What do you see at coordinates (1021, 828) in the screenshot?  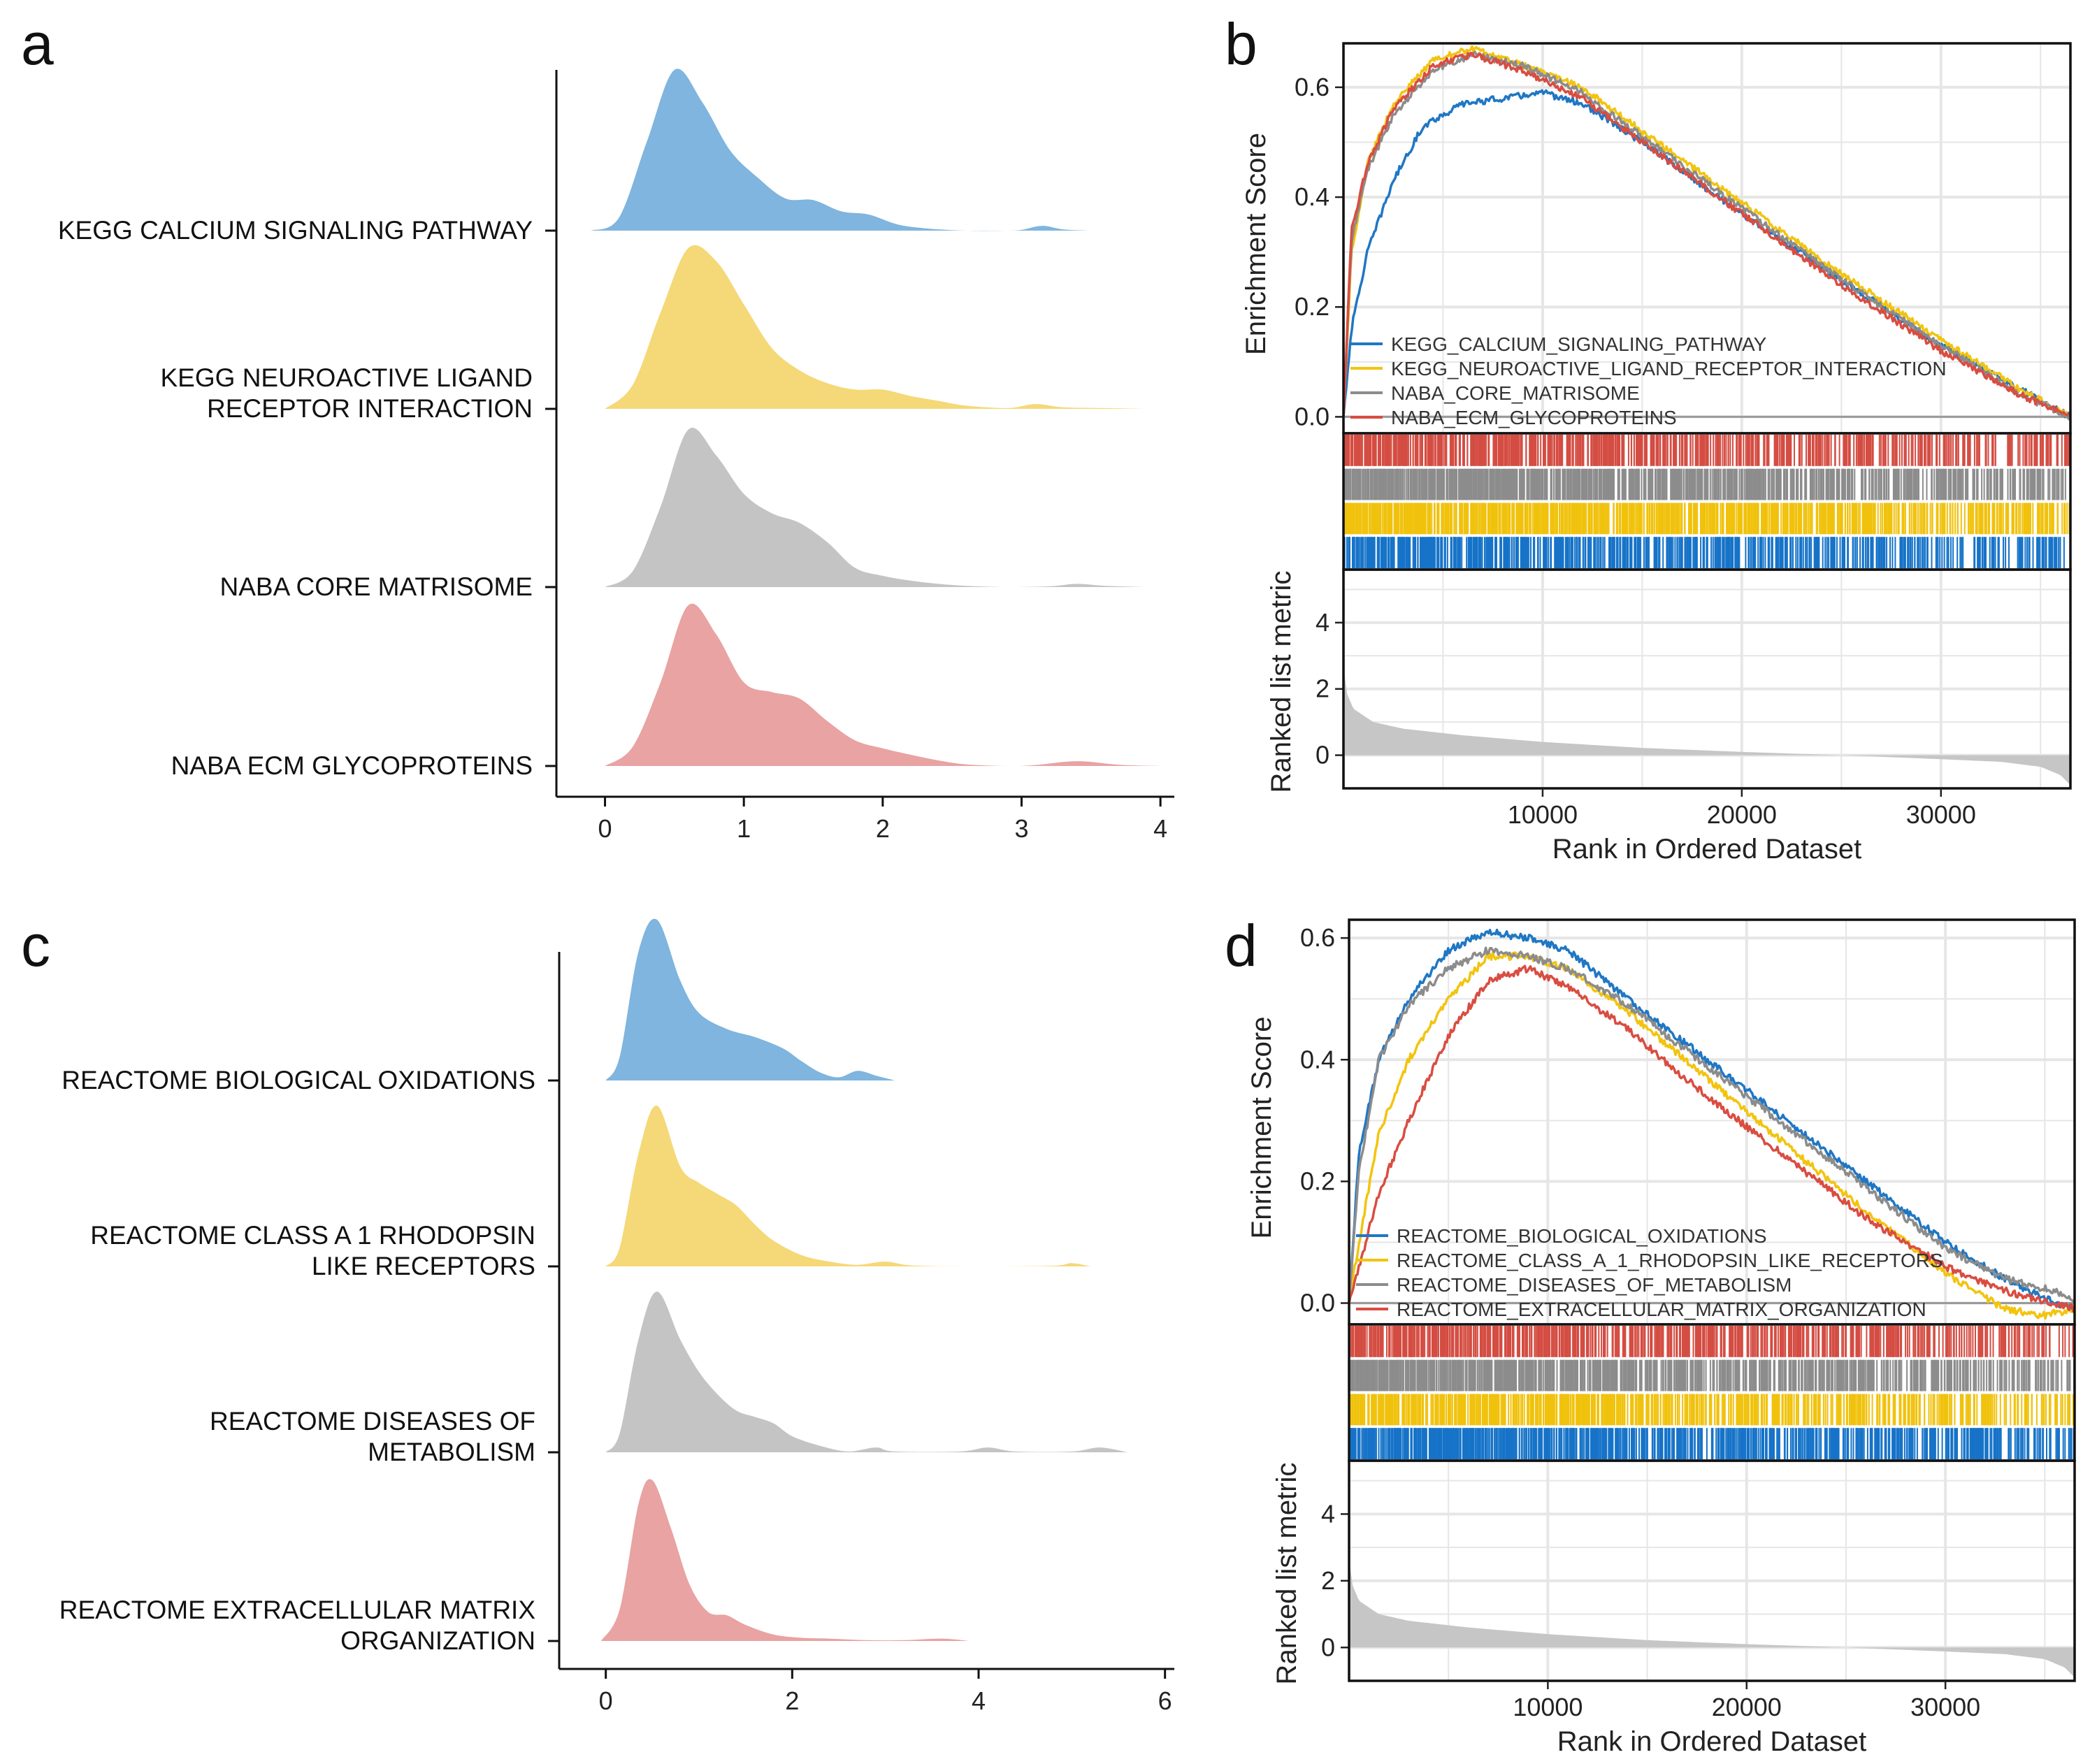 I see `x-tick-label: 3` at bounding box center [1021, 828].